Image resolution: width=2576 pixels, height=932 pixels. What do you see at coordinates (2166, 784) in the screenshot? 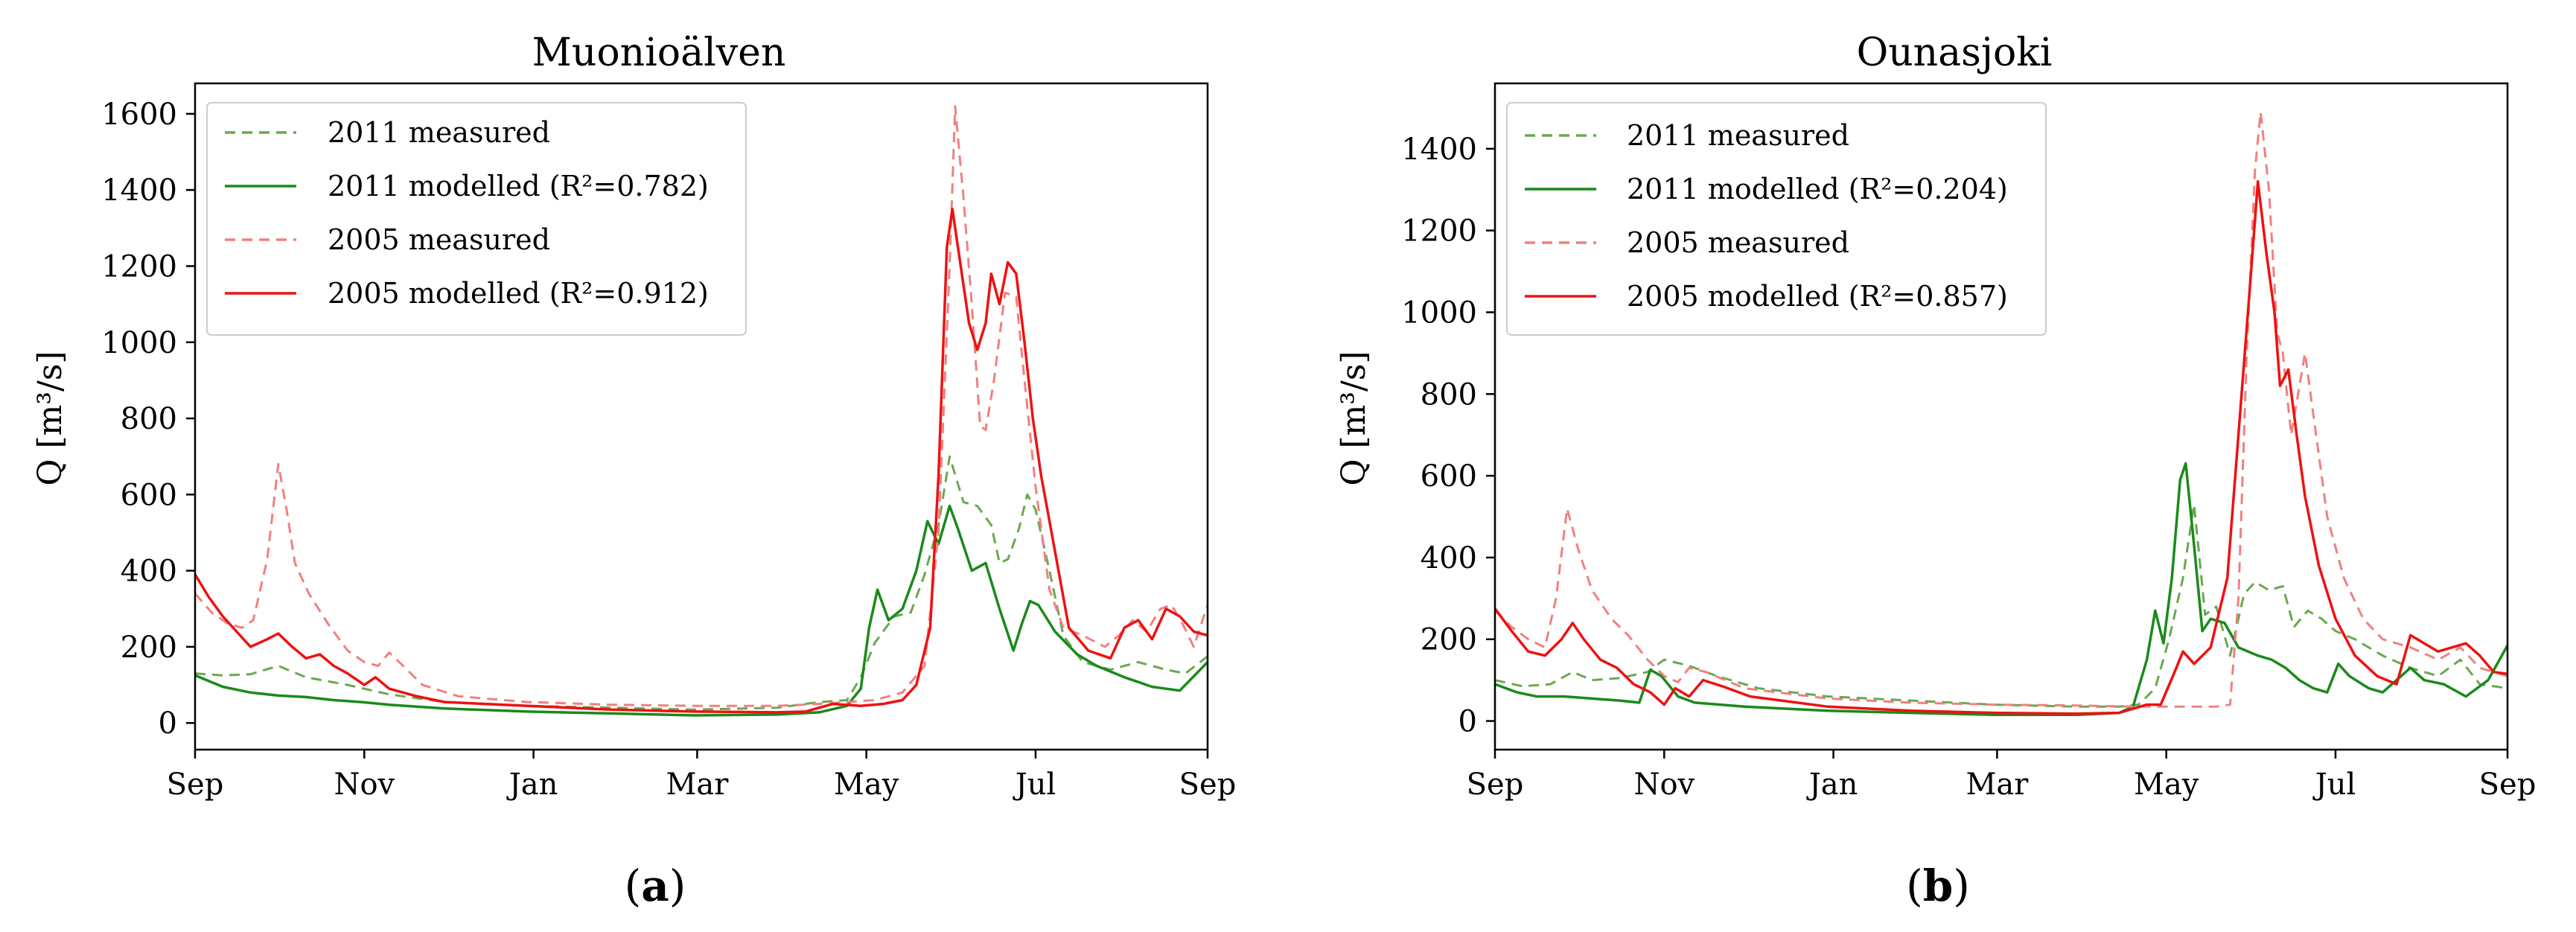
I see `x-tick-label-b: May` at bounding box center [2166, 784].